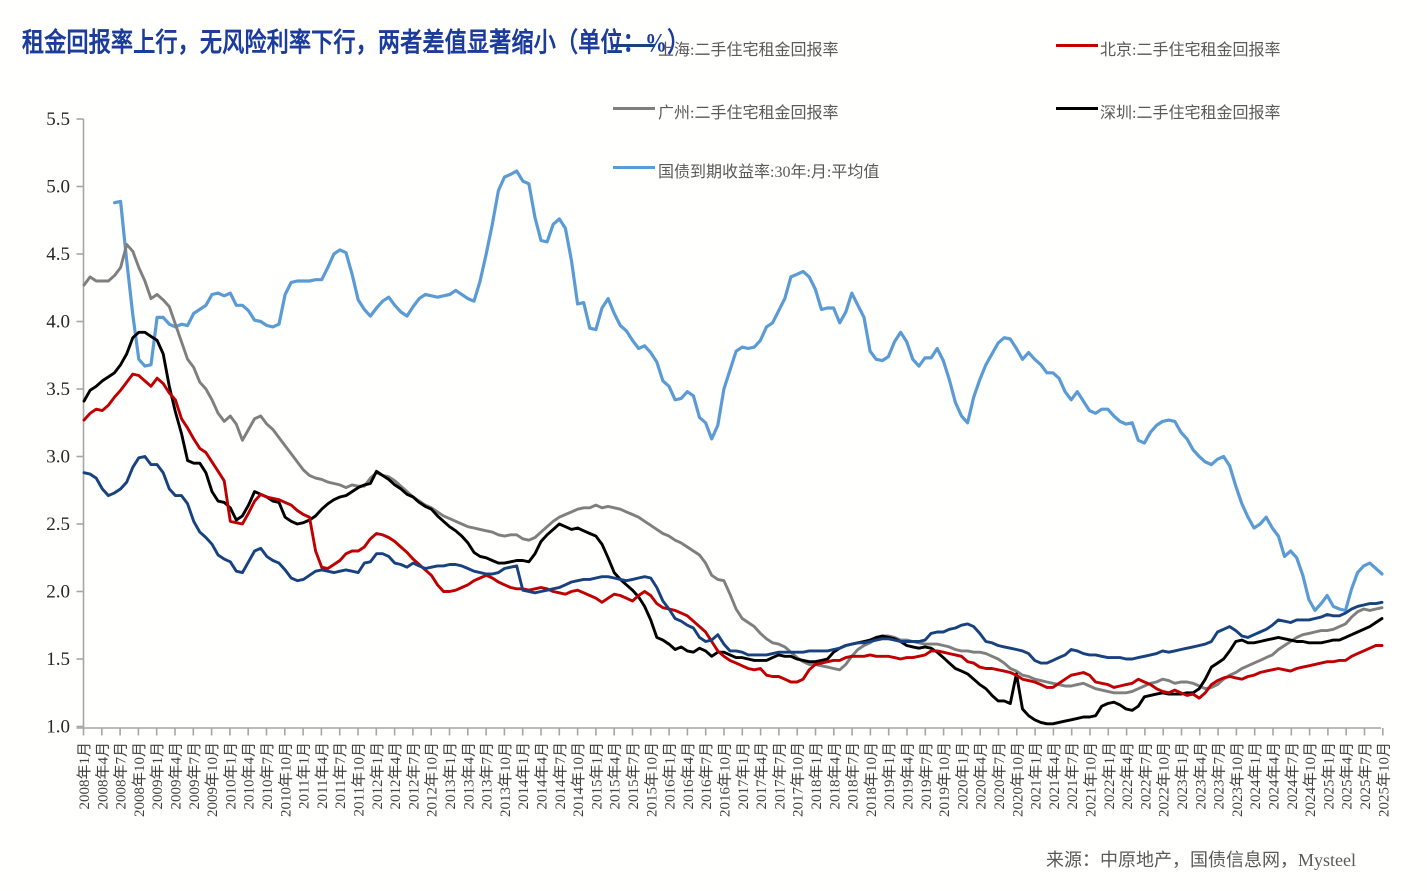  What do you see at coordinates (1328, 776) in the screenshot?
I see `svg-text: 2025年1月` at bounding box center [1328, 776].